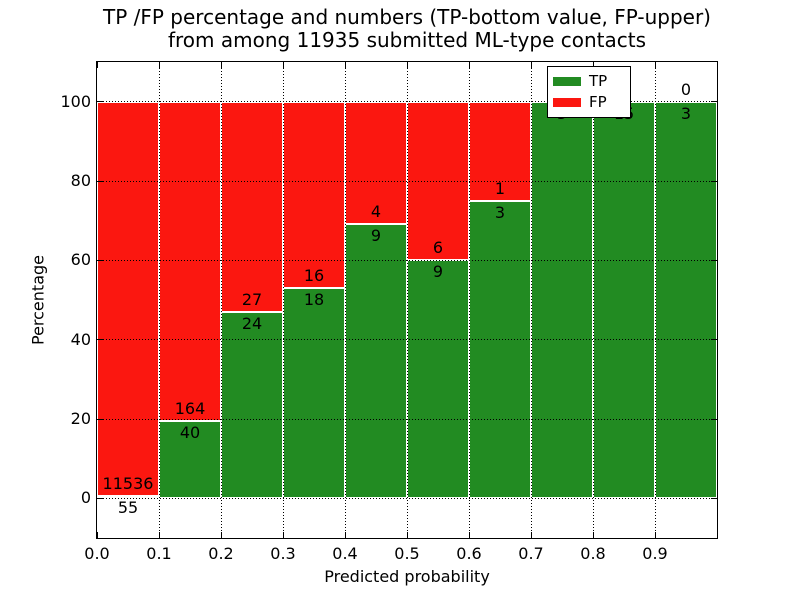 This screenshot has width=800, height=600. Describe the element at coordinates (128, 484) in the screenshot. I see `fp-count-label: 11536` at that location.